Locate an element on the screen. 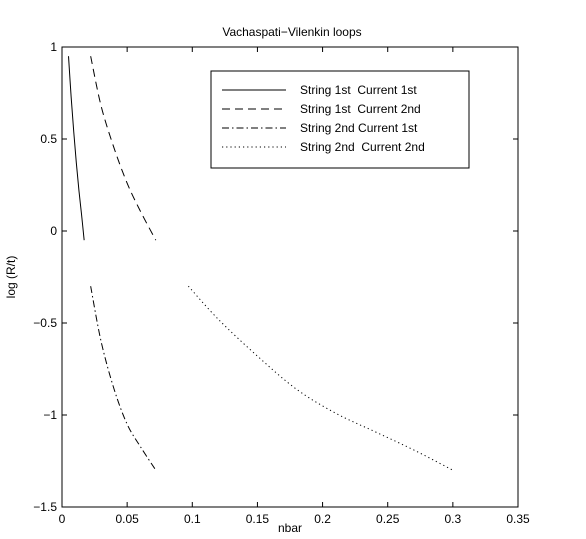  series-line-solid is located at coordinates (76, 148).